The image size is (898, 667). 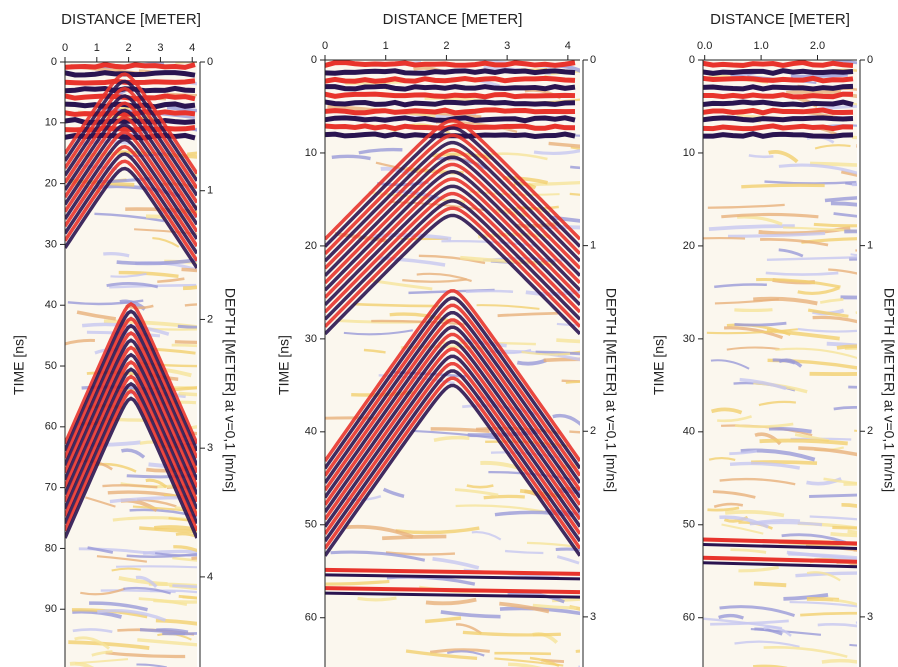 What do you see at coordinates (870, 60) in the screenshot?
I see `y2-tick-label: 0` at bounding box center [870, 60].